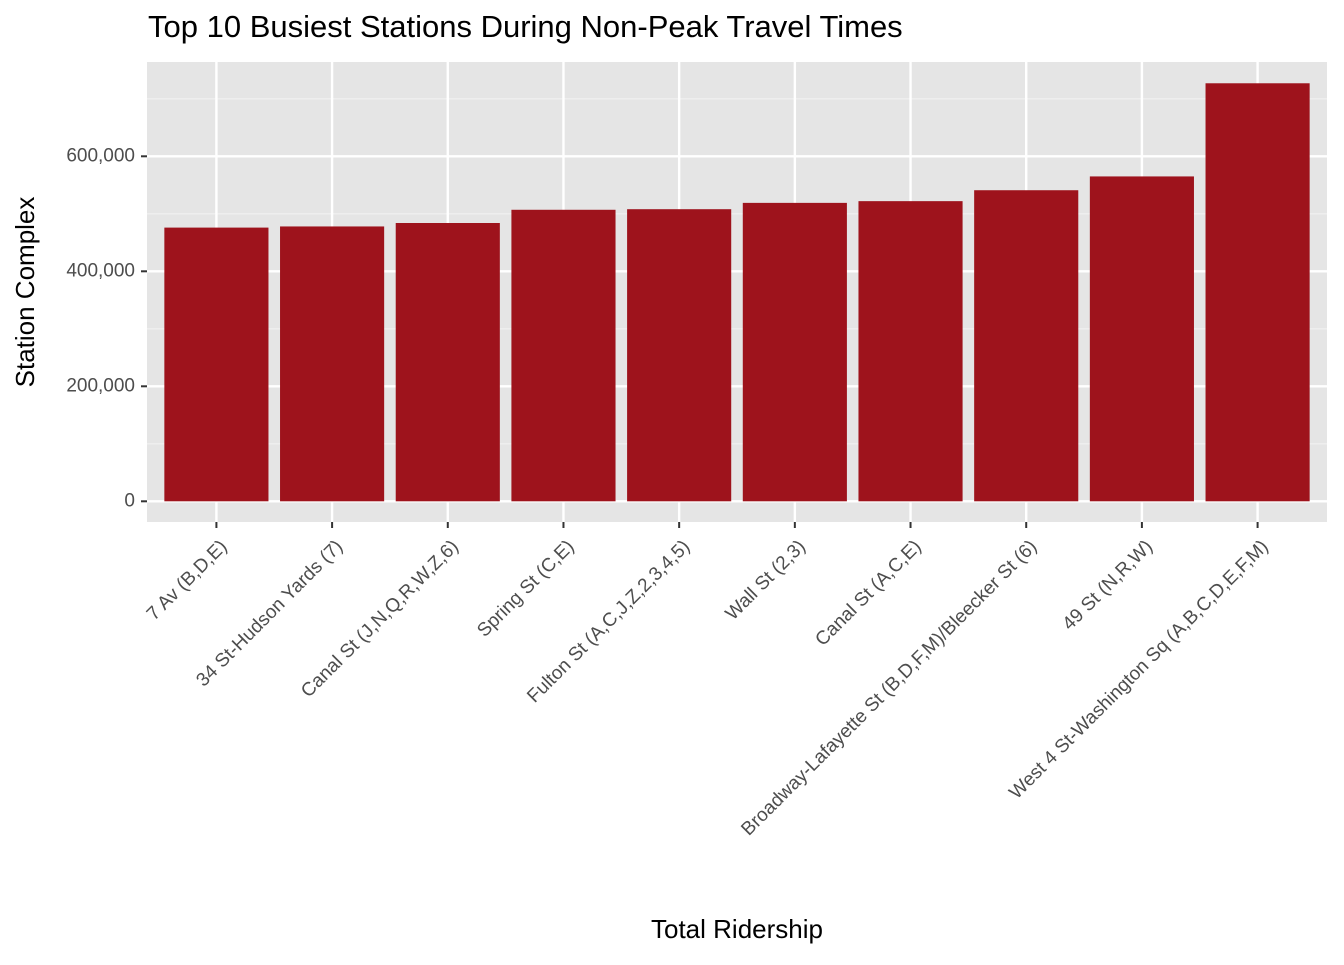  Describe the element at coordinates (25, 292) in the screenshot. I see `y-axis-title: Station Complex` at that location.